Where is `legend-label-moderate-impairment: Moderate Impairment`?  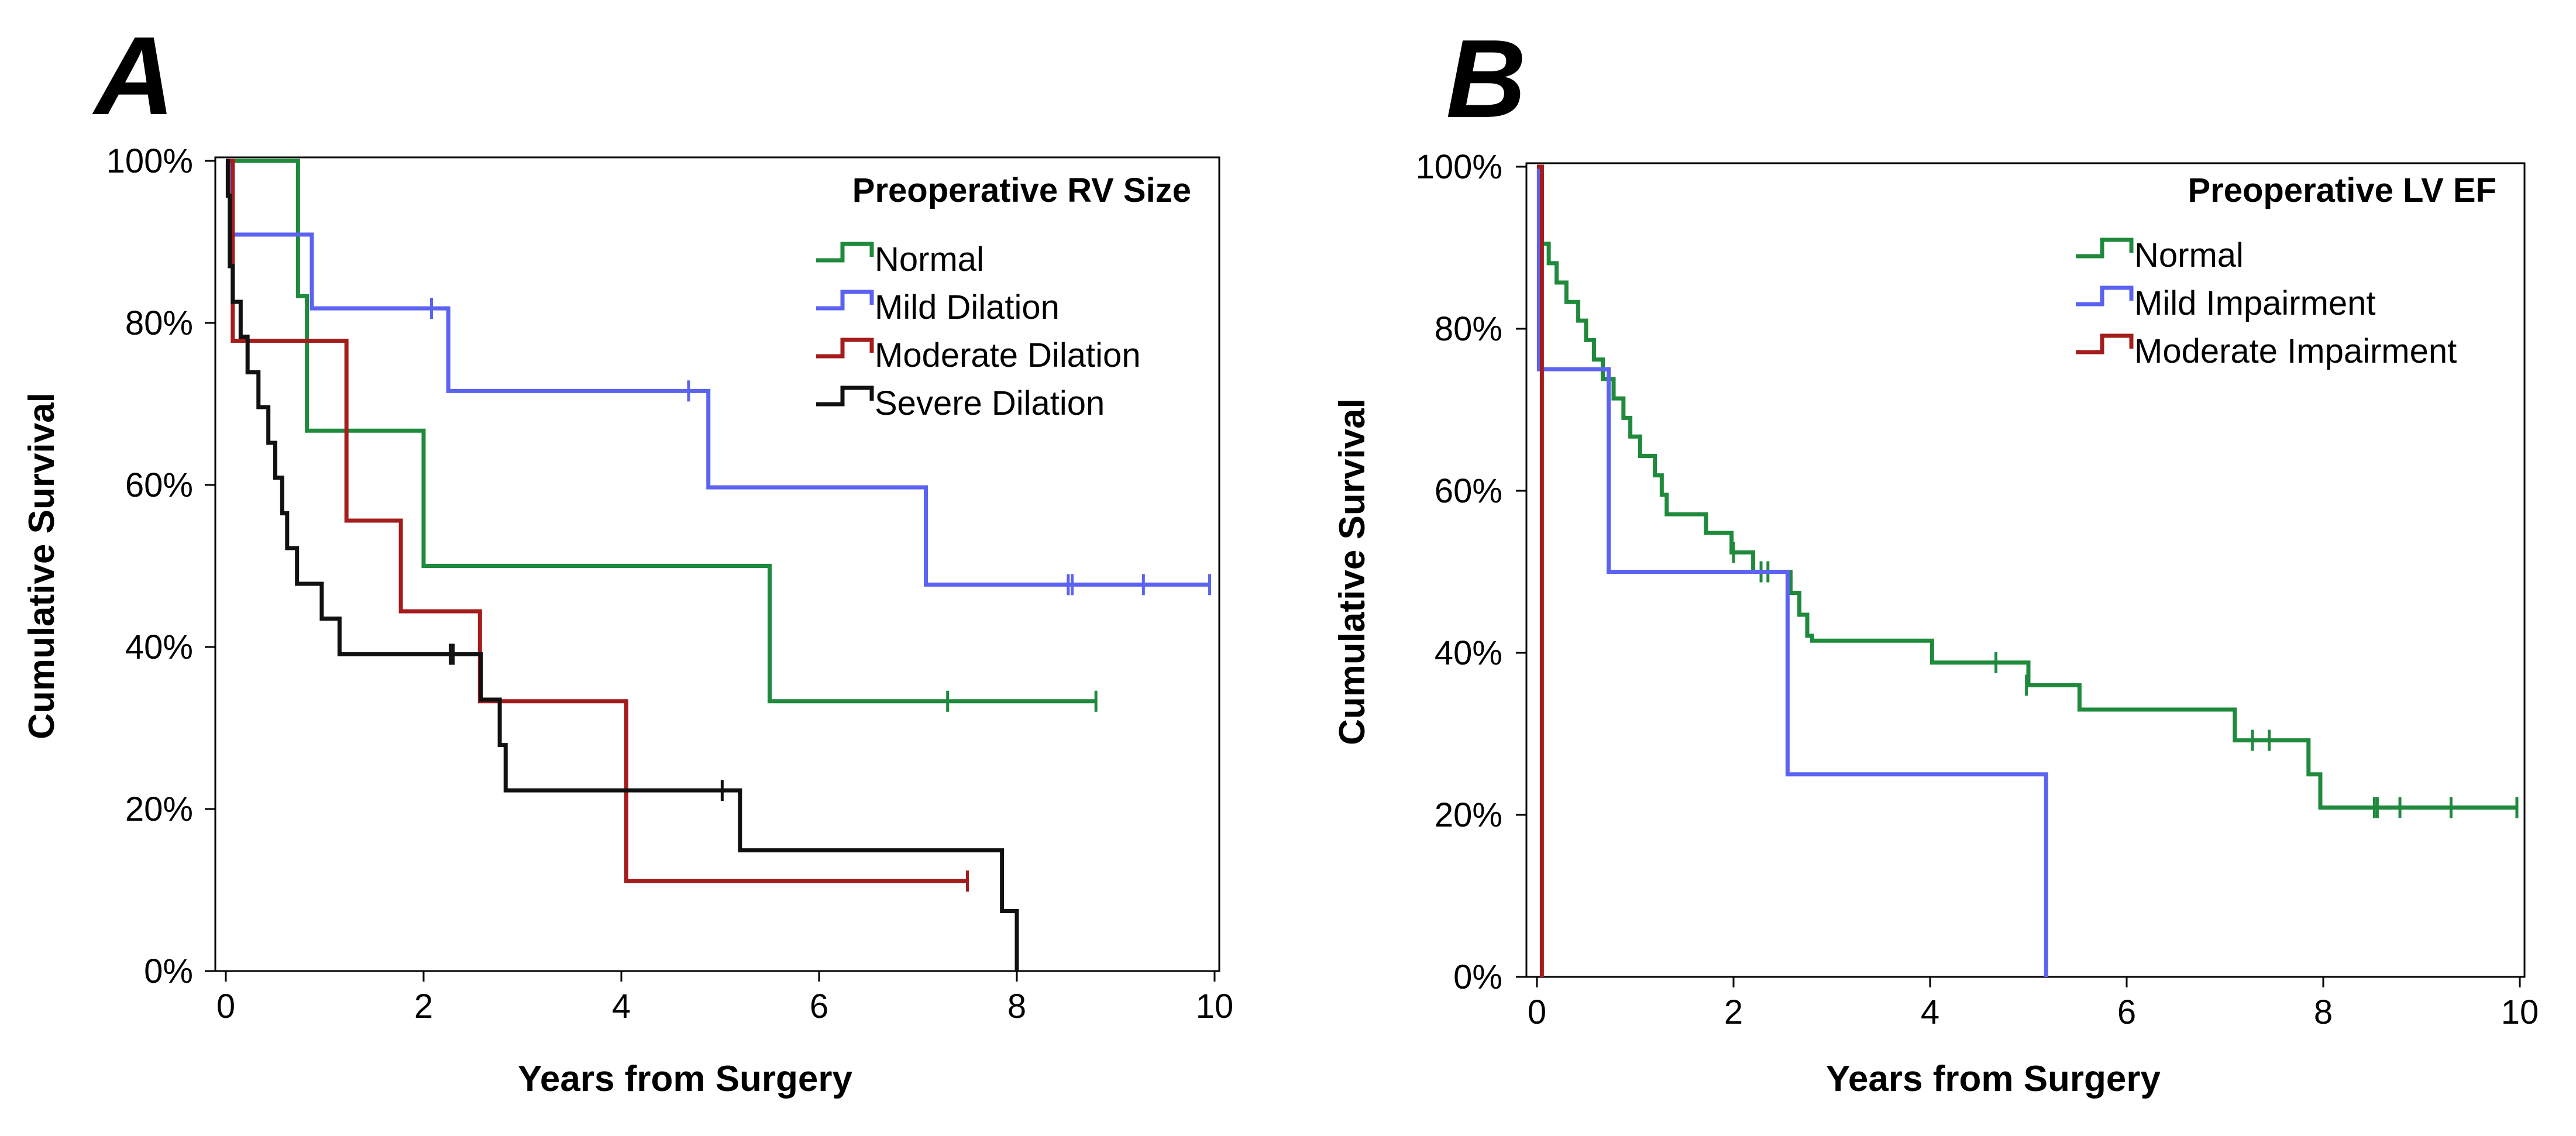
legend-label-moderate-impairment: Moderate Impairment is located at coordinates (2295, 351).